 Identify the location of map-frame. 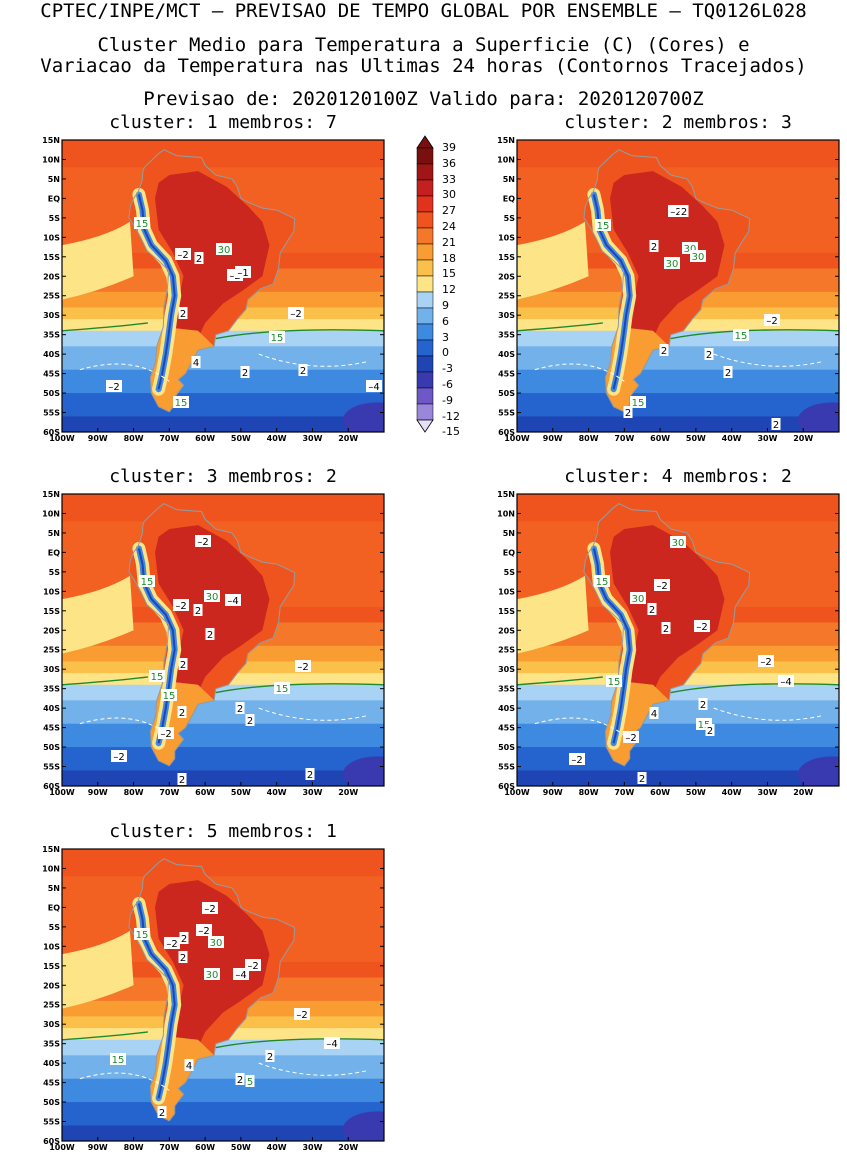
(223, 640).